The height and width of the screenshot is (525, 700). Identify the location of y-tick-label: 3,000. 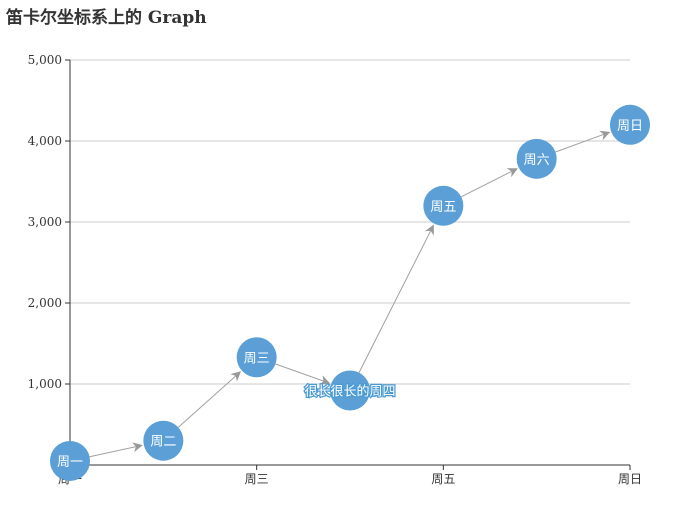
(45, 222).